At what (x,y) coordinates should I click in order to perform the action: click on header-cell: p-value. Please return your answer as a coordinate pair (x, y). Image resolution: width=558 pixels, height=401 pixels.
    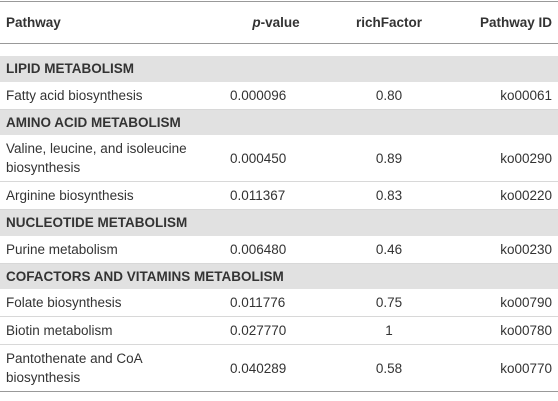
    Looking at the image, I should click on (276, 23).